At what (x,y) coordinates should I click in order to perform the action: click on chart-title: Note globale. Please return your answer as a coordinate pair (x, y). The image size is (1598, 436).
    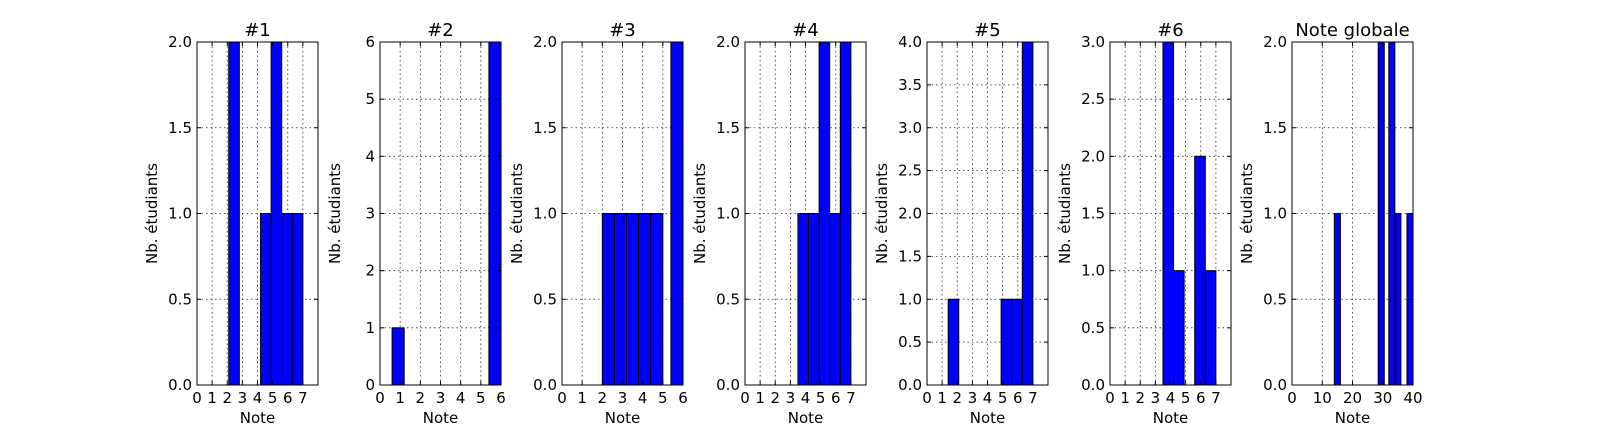
    Looking at the image, I should click on (1352, 30).